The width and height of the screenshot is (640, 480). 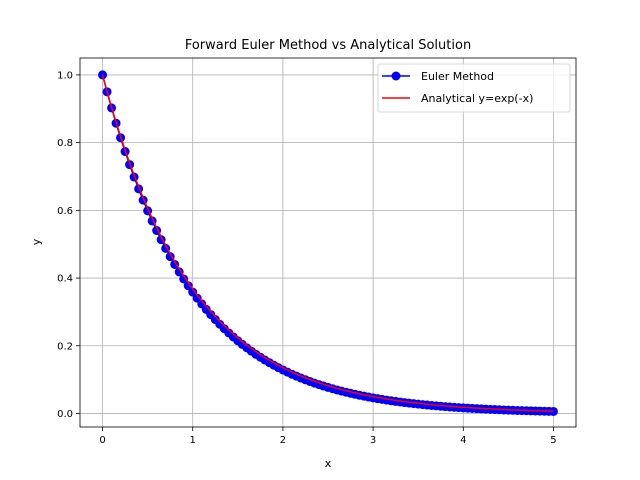 I want to click on x-tick-label: 5, so click(x=553, y=440).